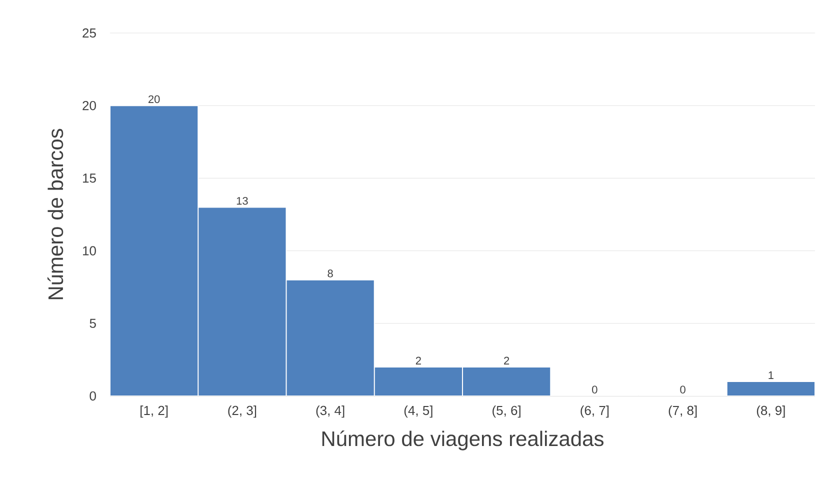 Image resolution: width=817 pixels, height=492 pixels. What do you see at coordinates (463, 440) in the screenshot?
I see `x-axis-title: Número de viagens realizadas` at bounding box center [463, 440].